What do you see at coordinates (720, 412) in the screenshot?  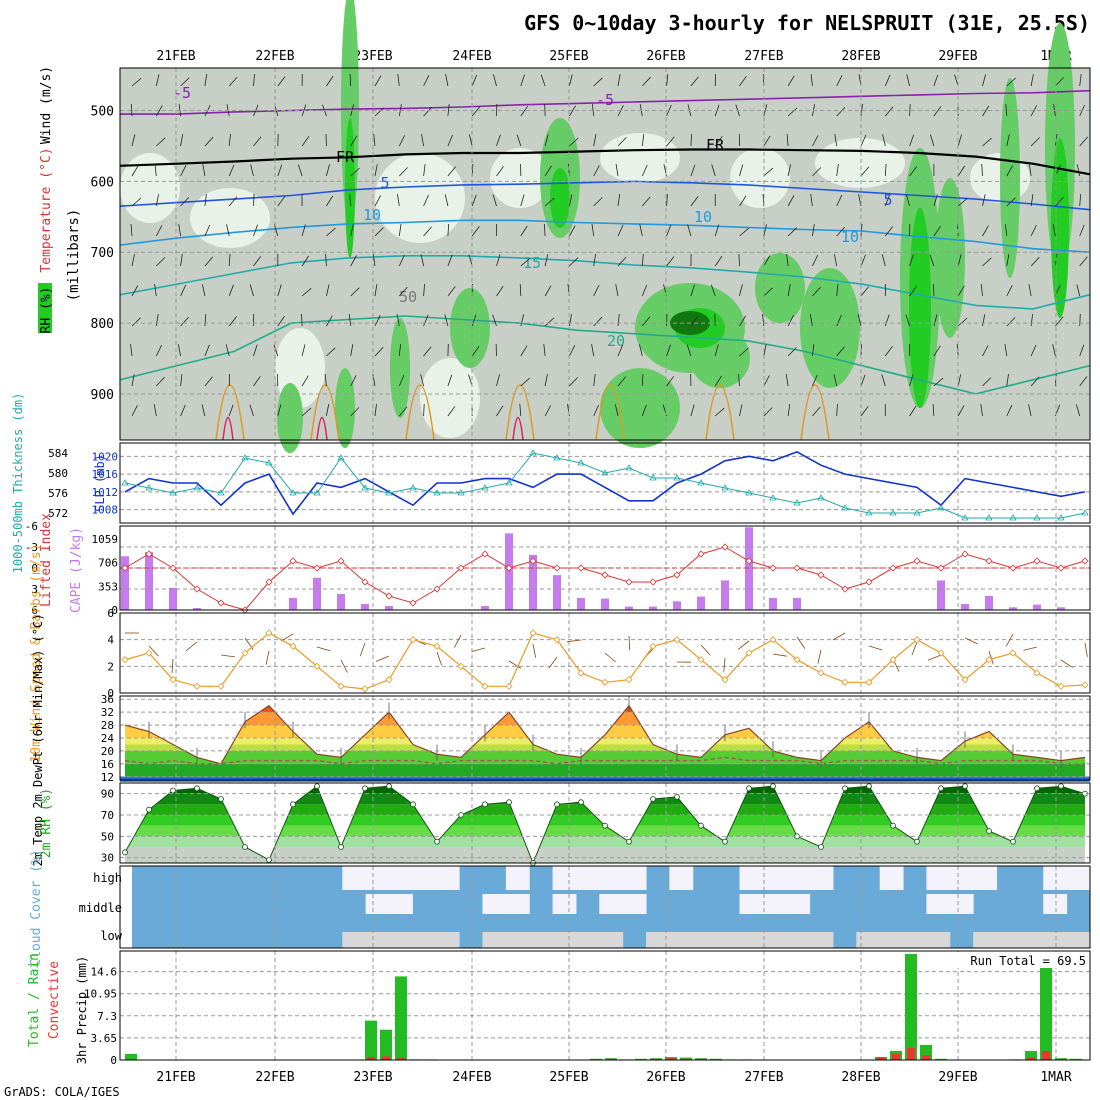 I see `isotherm-25-bubble` at bounding box center [720, 412].